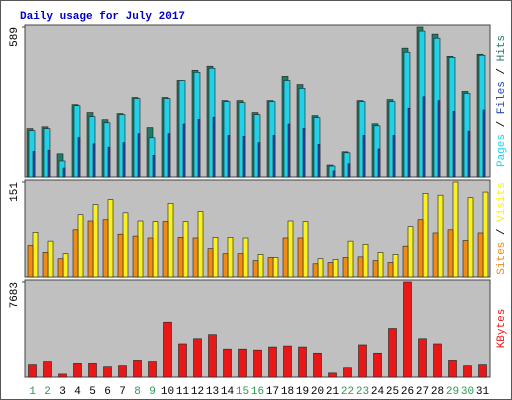 This screenshot has height=400, width=512. What do you see at coordinates (317, 392) in the screenshot?
I see `x-tick-label: 20` at bounding box center [317, 392].